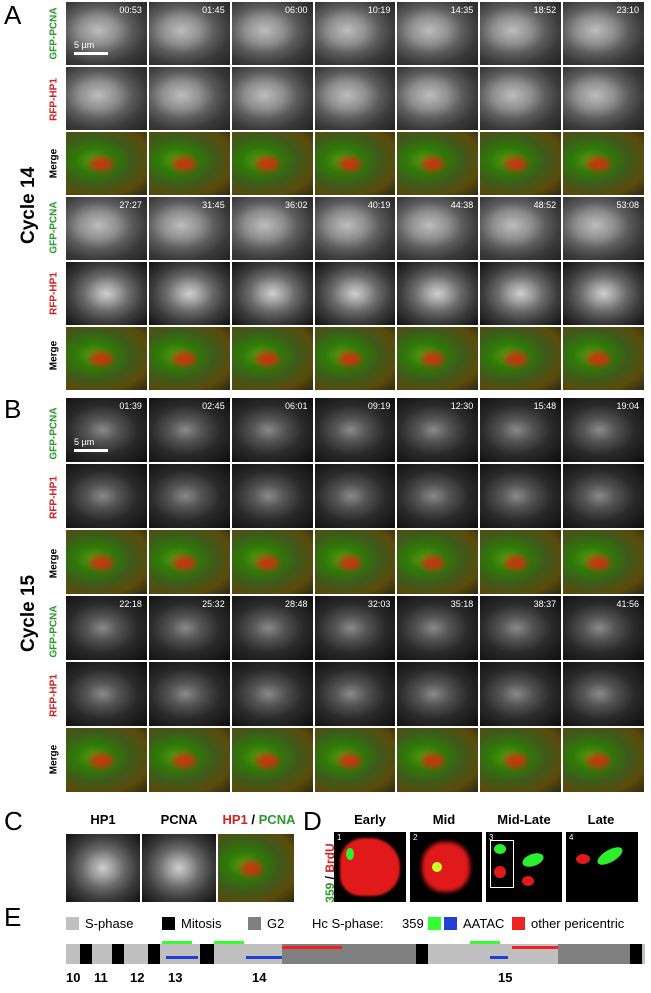  Describe the element at coordinates (296, 604) in the screenshot. I see `timestamp: 28:48` at that location.